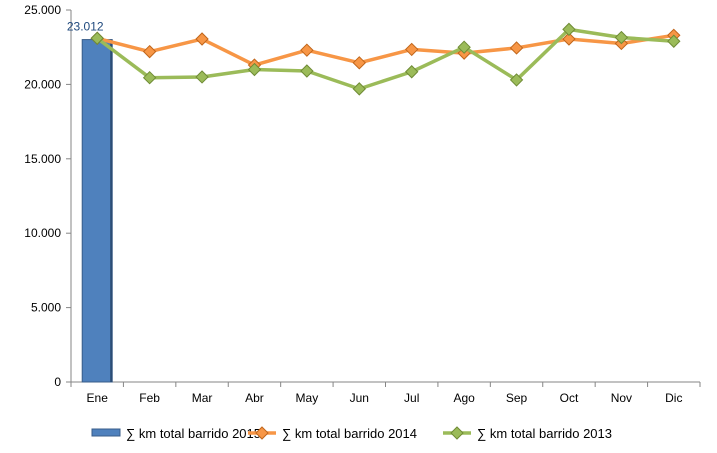 This screenshot has height=453, width=717. I want to click on y-tick-label: 0, so click(57, 382).